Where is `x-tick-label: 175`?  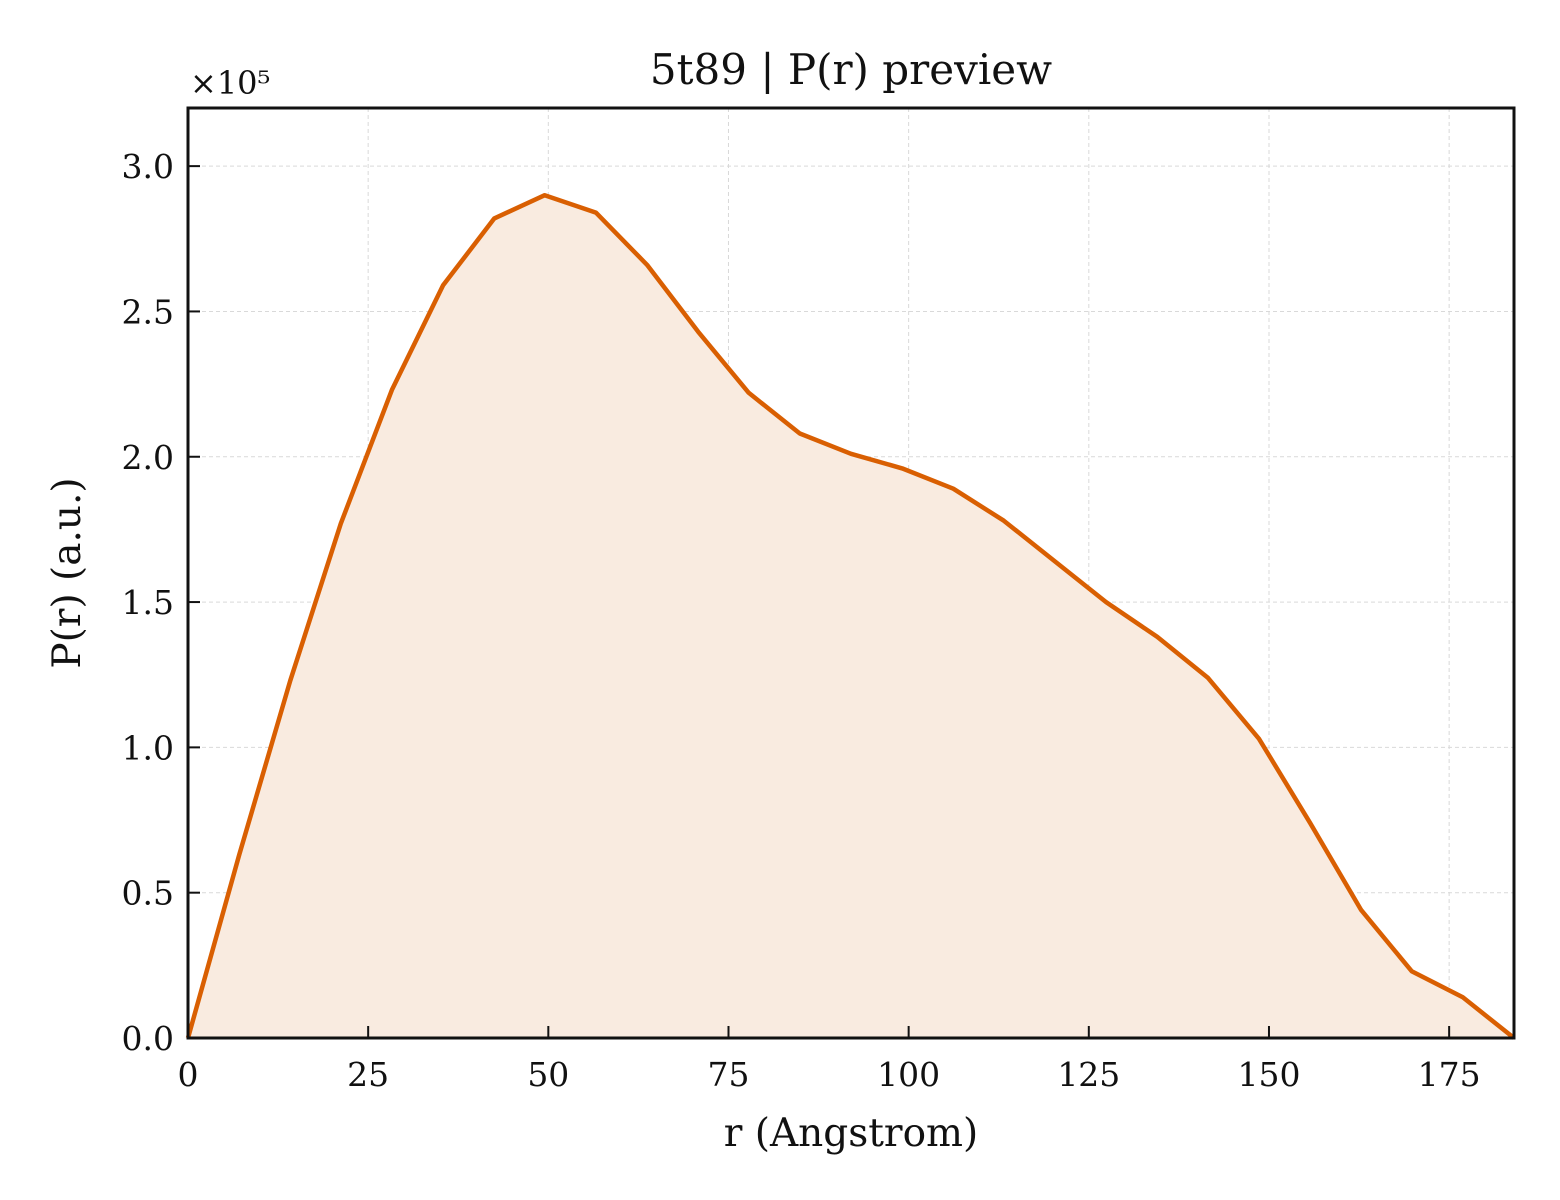
x-tick-label: 175 is located at coordinates (1449, 1074).